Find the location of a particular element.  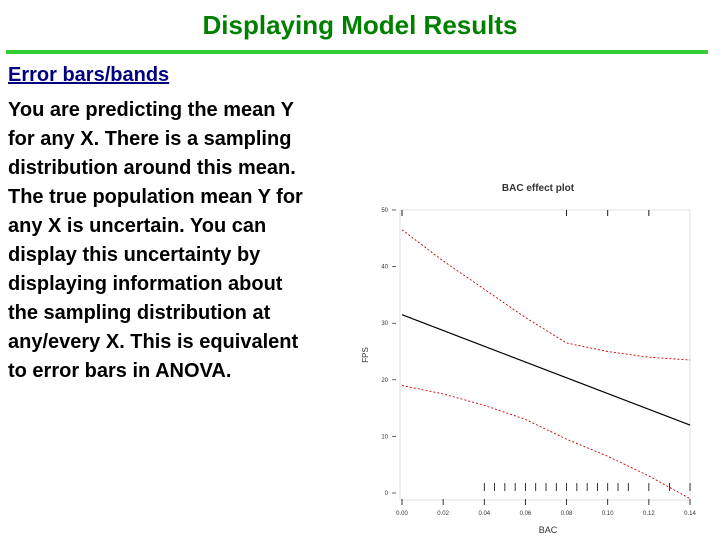

body-line: any/every X. This is equivalent is located at coordinates (153, 342).